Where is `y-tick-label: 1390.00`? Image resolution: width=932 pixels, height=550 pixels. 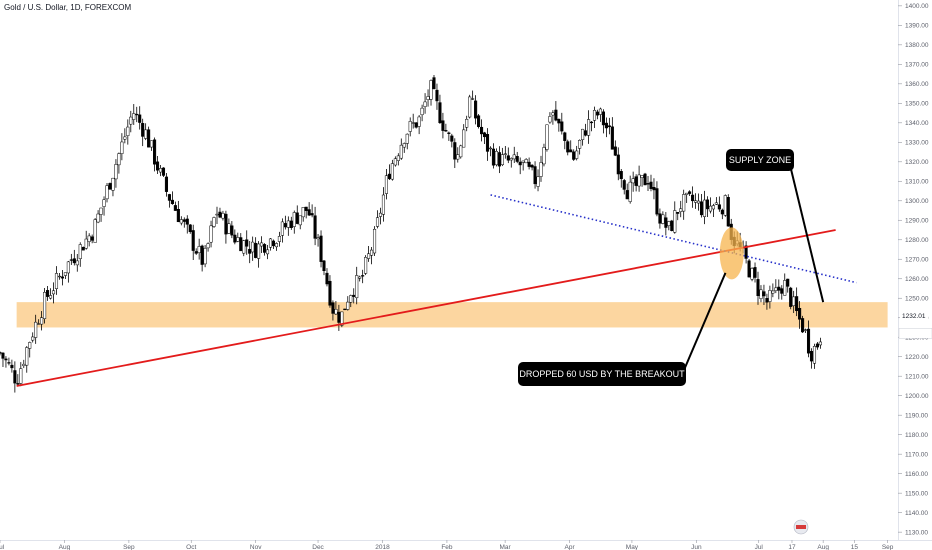 y-tick-label: 1390.00 is located at coordinates (917, 26).